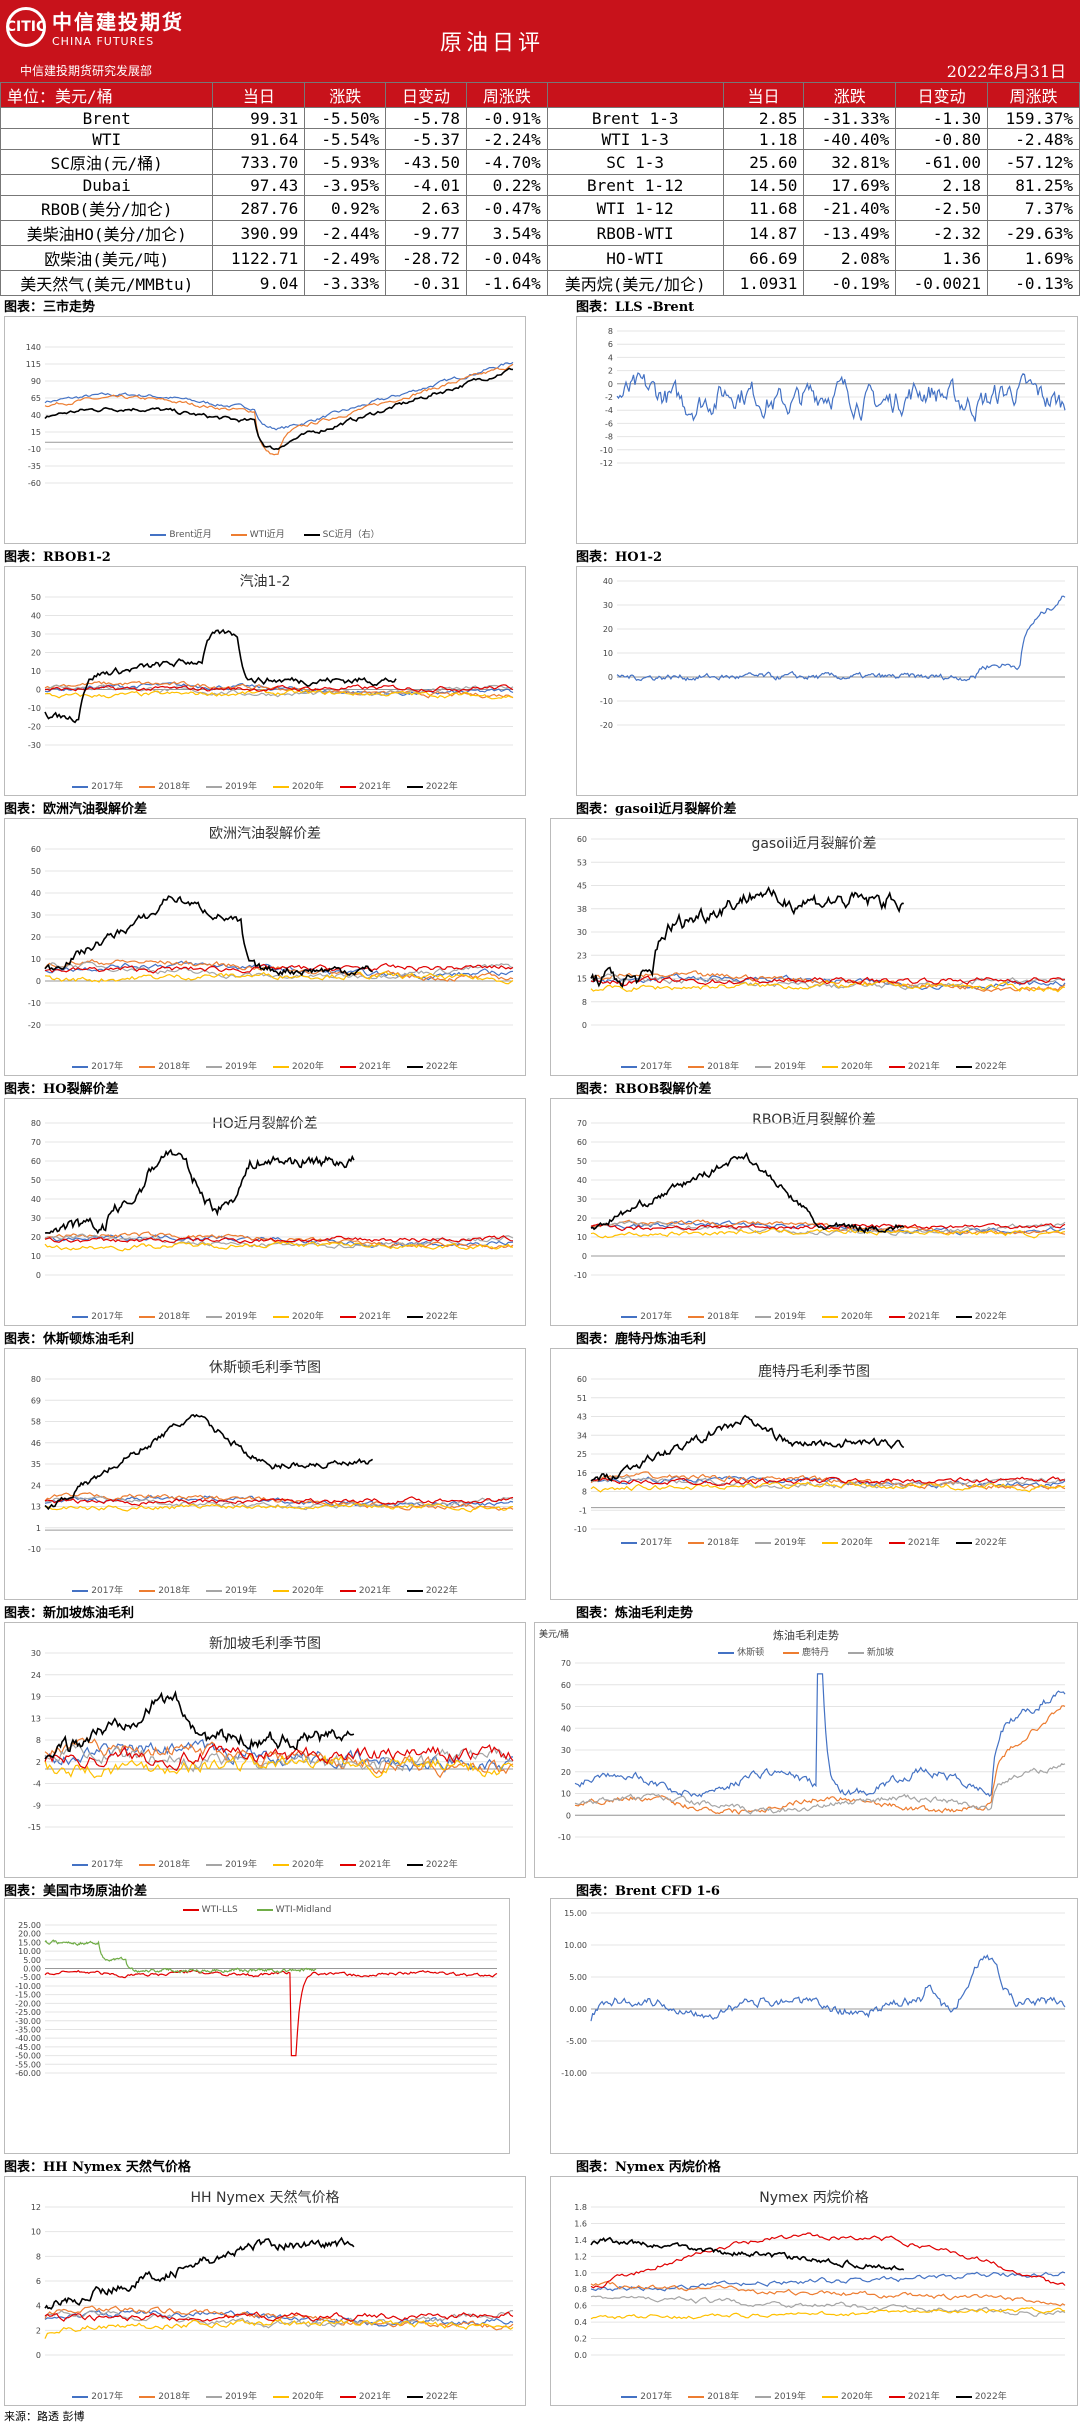  What do you see at coordinates (345, 185) in the screenshot?
I see `quote-cell: -3.95%` at bounding box center [345, 185].